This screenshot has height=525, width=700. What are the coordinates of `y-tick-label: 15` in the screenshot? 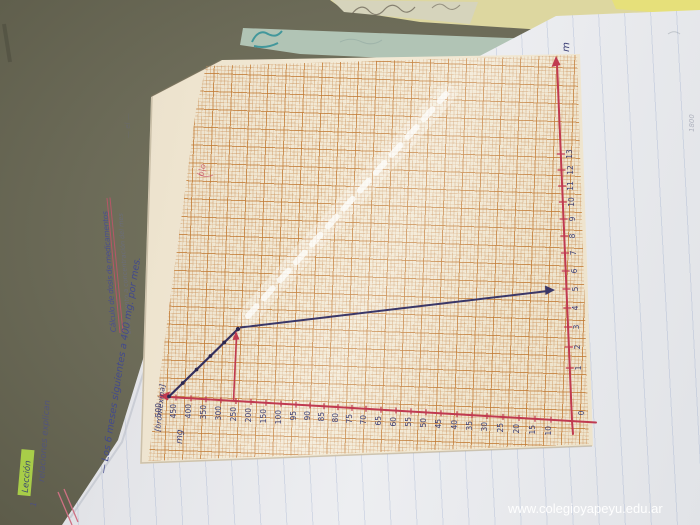 It's located at (532, 430).